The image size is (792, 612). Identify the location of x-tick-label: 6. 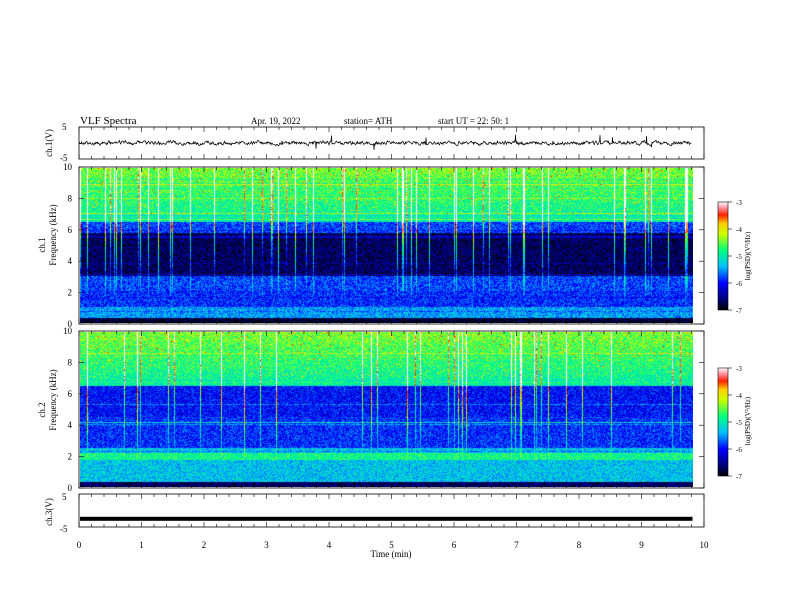
(454, 545).